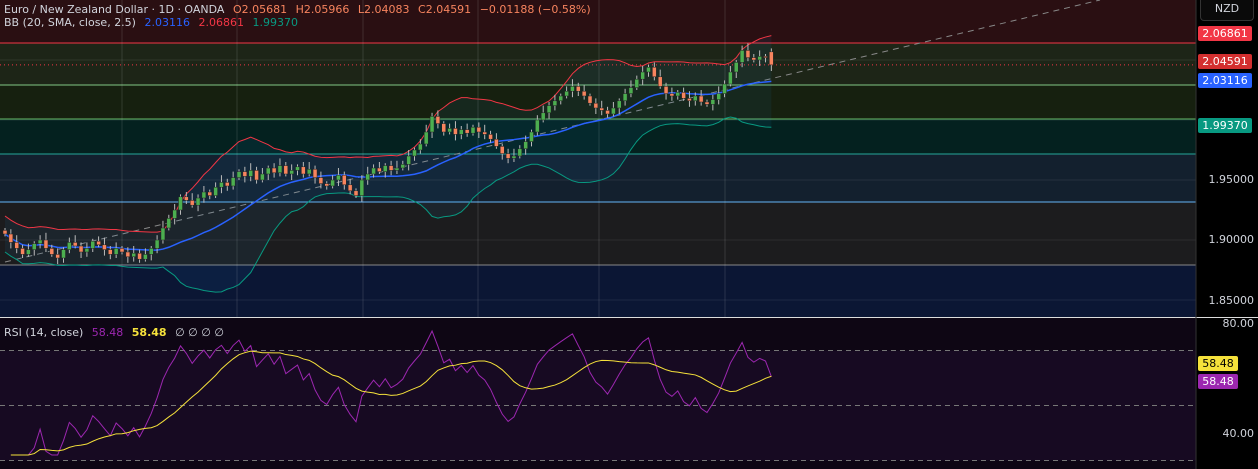  Describe the element at coordinates (391, 403) in the screenshot. I see `rsi-ma-line` at that location.